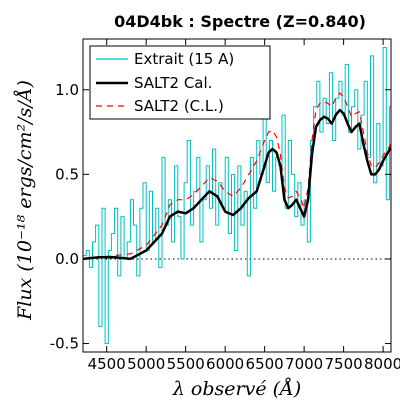 This screenshot has height=400, width=400. What do you see at coordinates (64, 344) in the screenshot?
I see `y-tick-label: -0.5` at bounding box center [64, 344].